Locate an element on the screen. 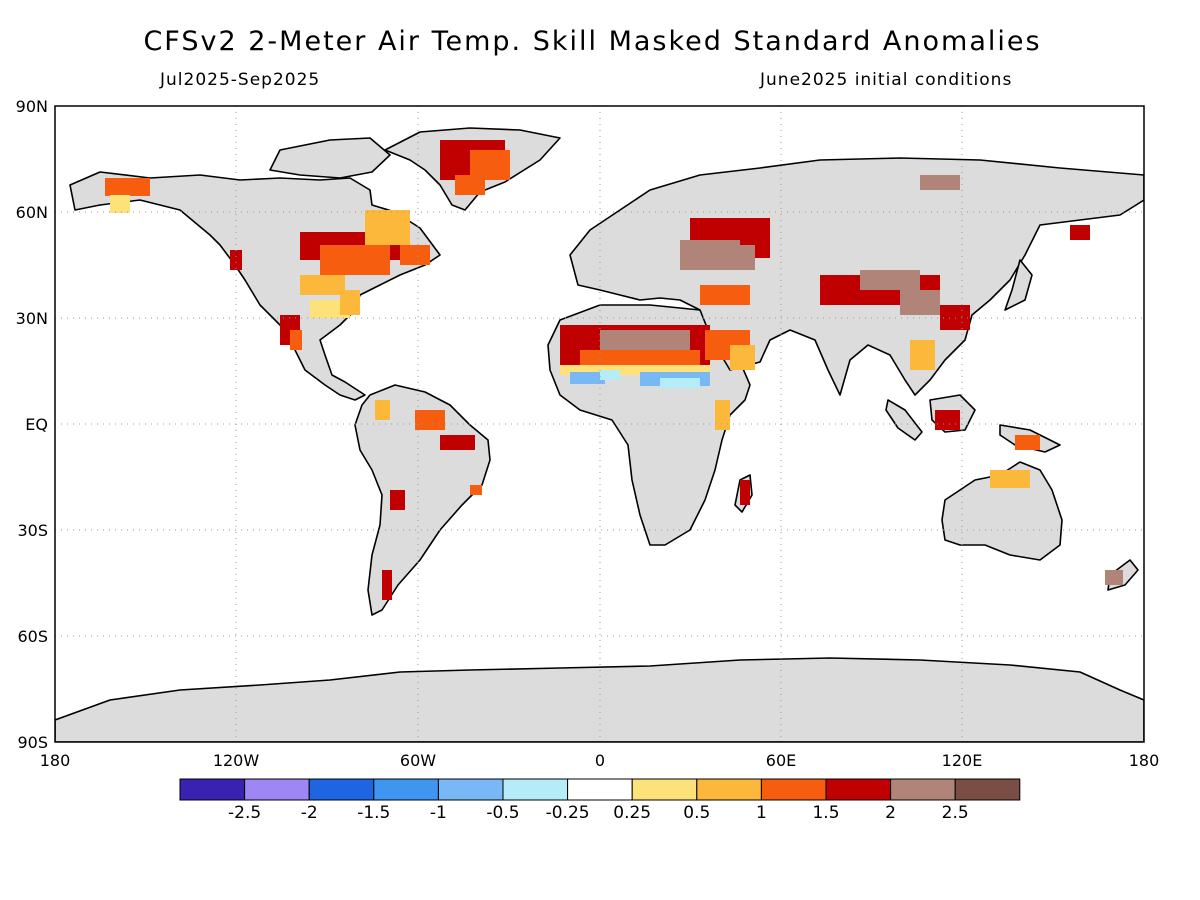 The image size is (1200, 900). lon-label-180e: 180 is located at coordinates (1144, 760).